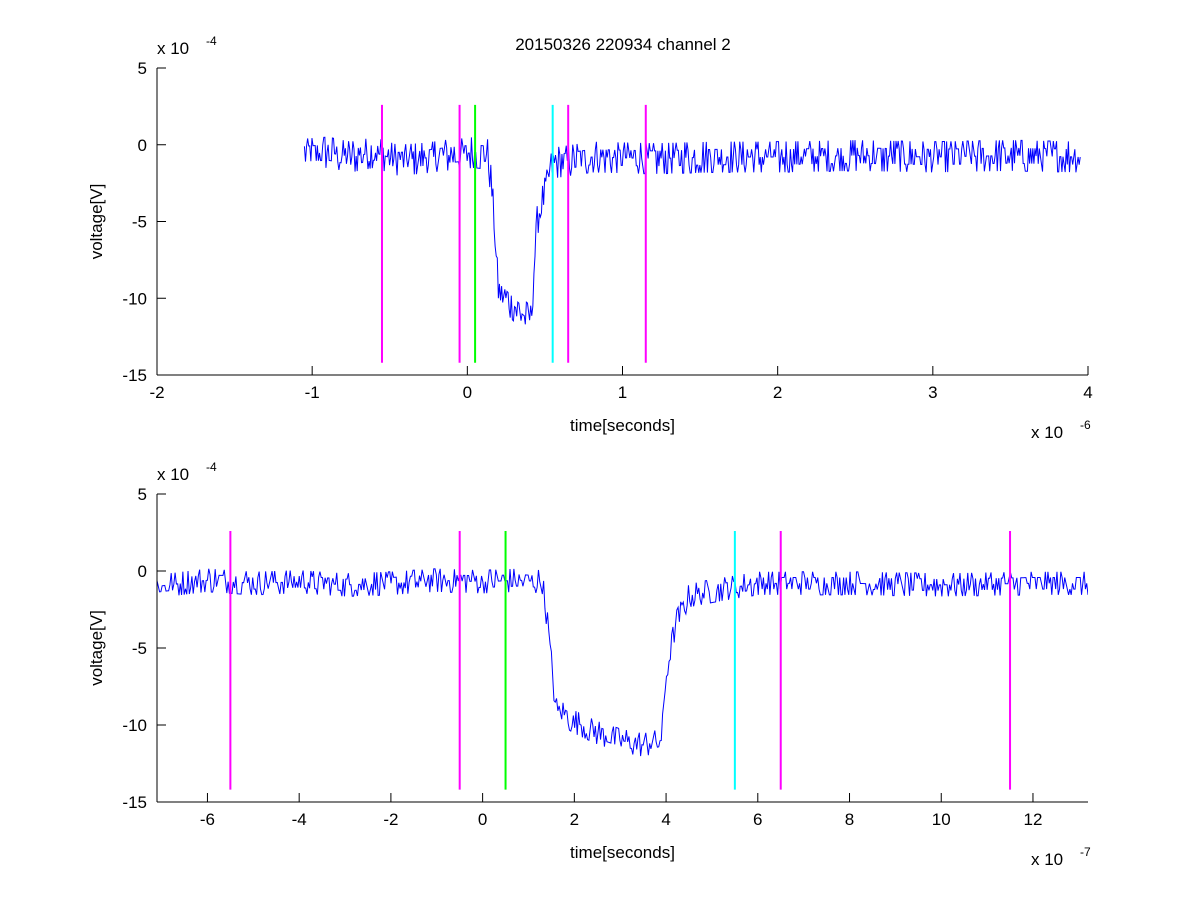 This screenshot has width=1201, height=906. What do you see at coordinates (142, 145) in the screenshot?
I see `top-y-tick-label-1: 0` at bounding box center [142, 145].